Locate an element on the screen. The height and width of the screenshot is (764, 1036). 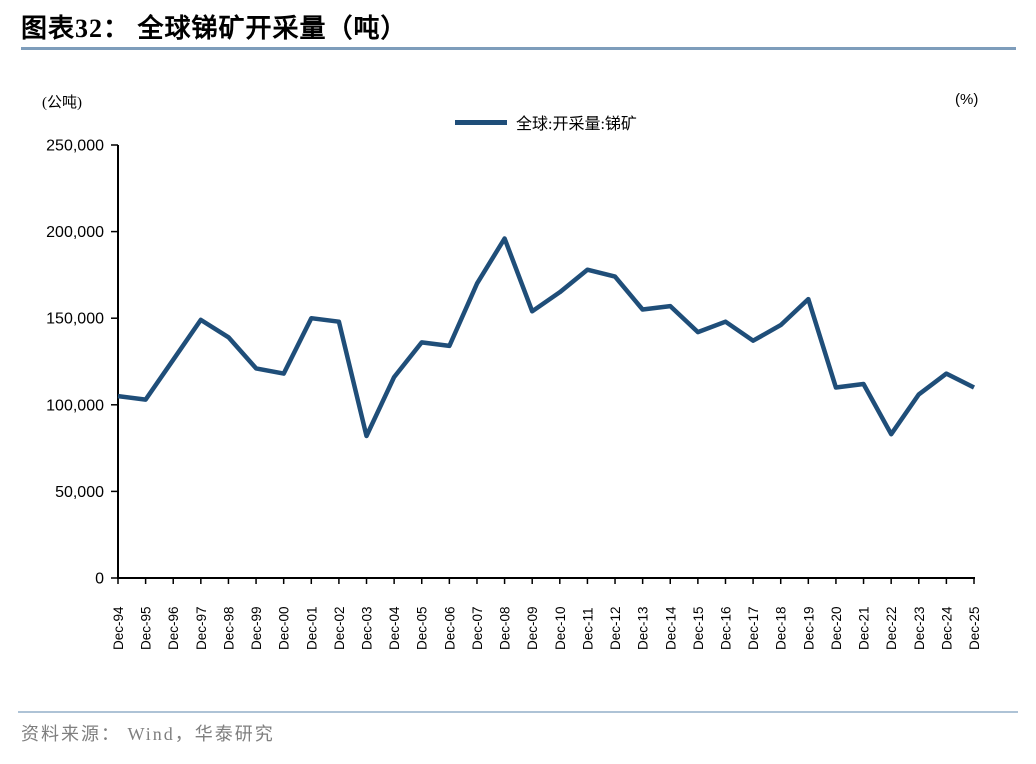
title-divider is located at coordinates (518, 48).